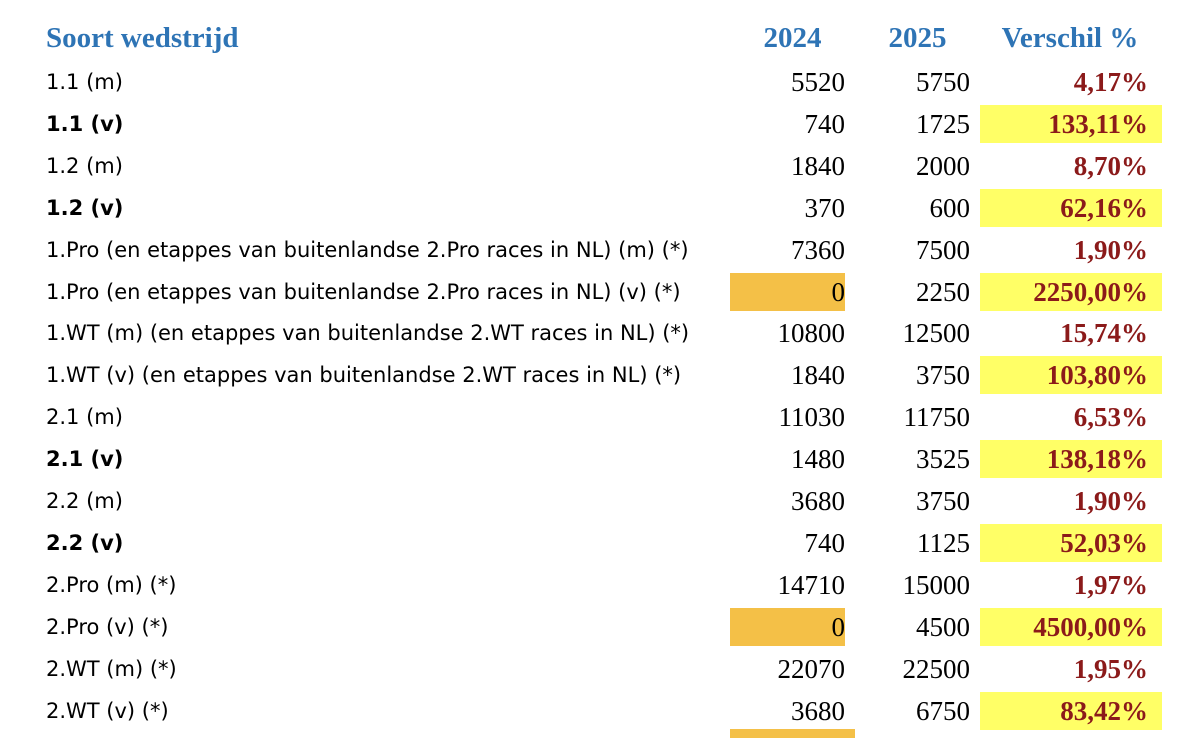 The image size is (1180, 738). I want to click on value-2025: 3525, so click(943, 459).